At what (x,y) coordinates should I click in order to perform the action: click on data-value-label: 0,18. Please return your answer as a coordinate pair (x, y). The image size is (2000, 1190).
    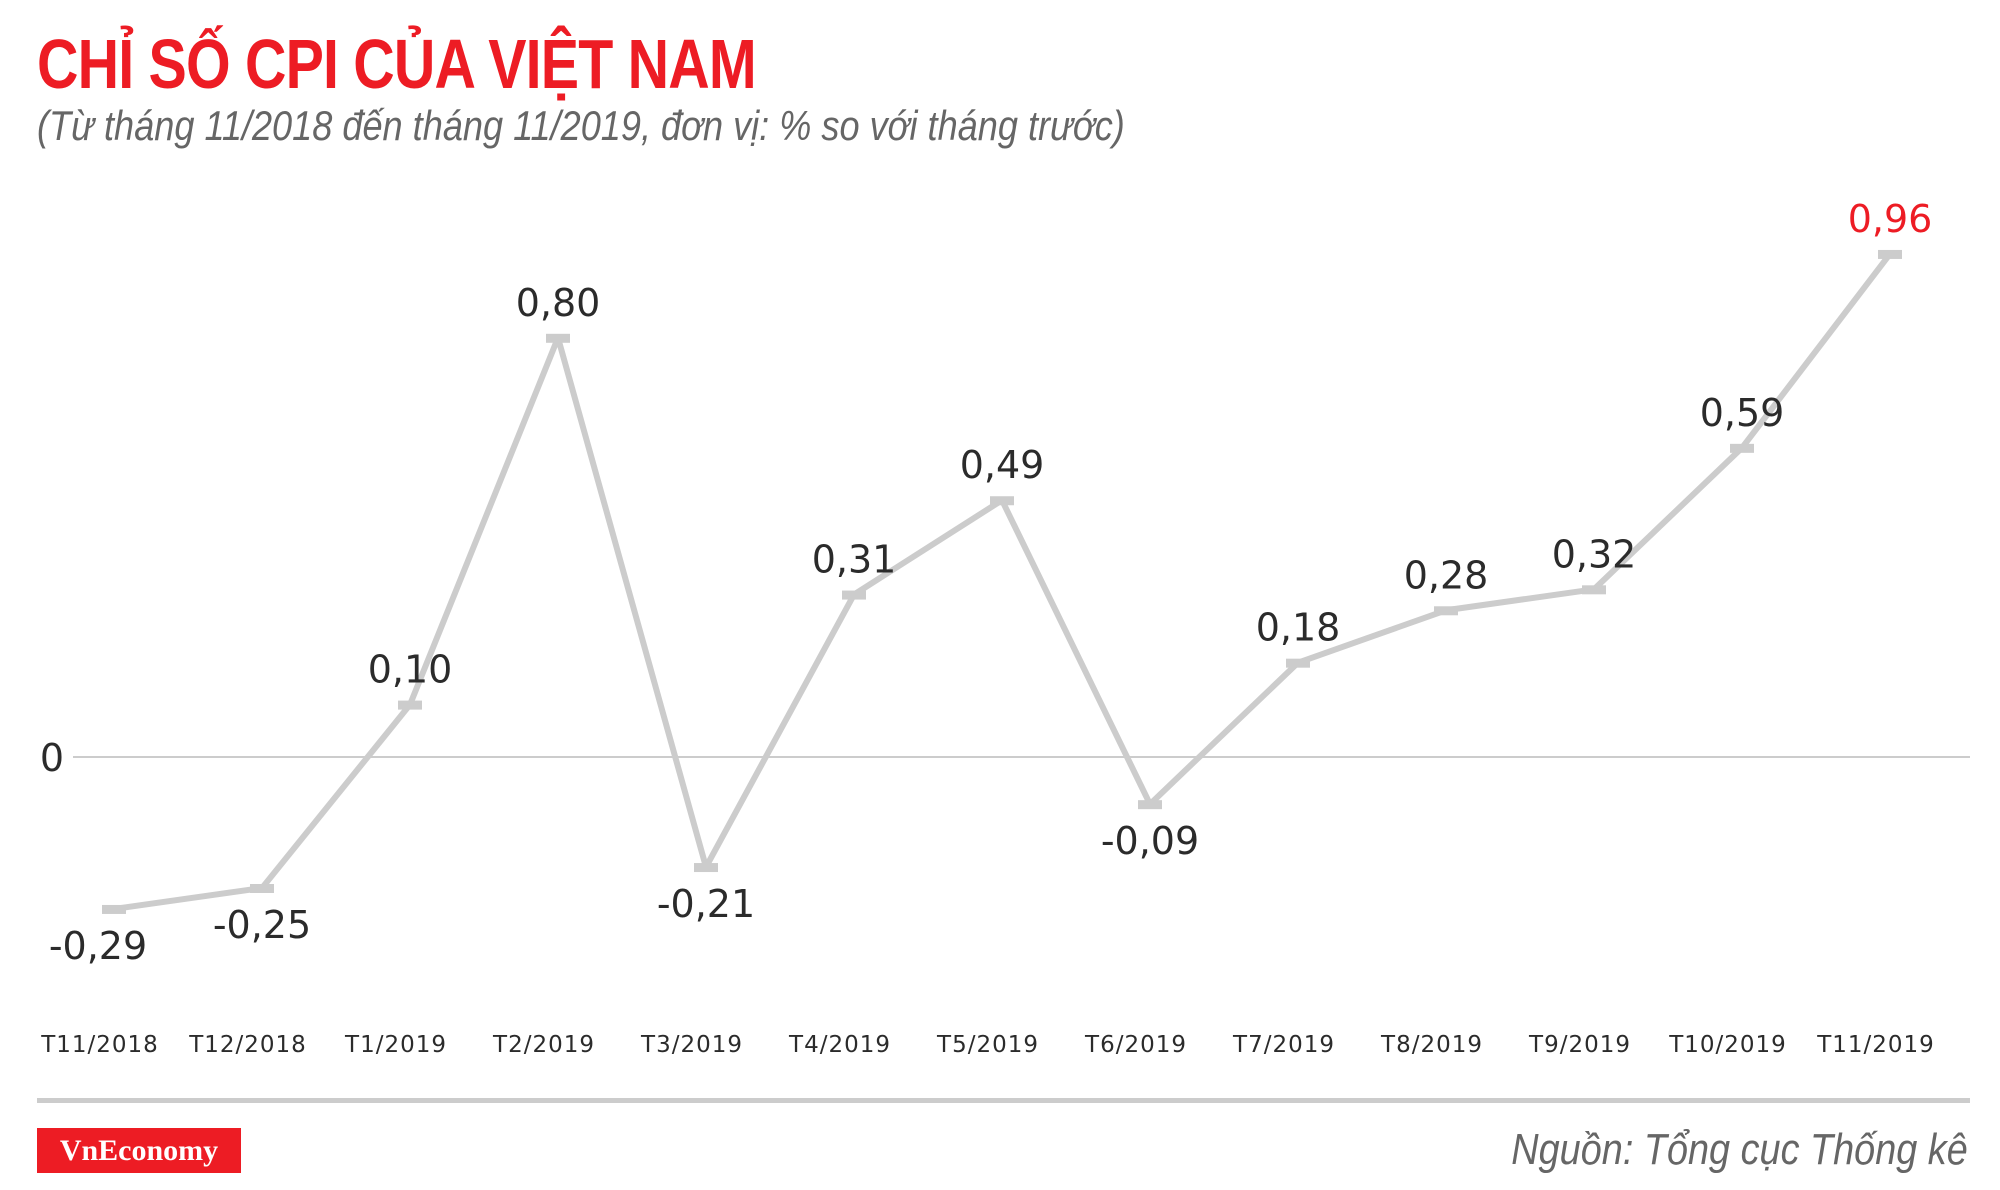
    Looking at the image, I should click on (1298, 628).